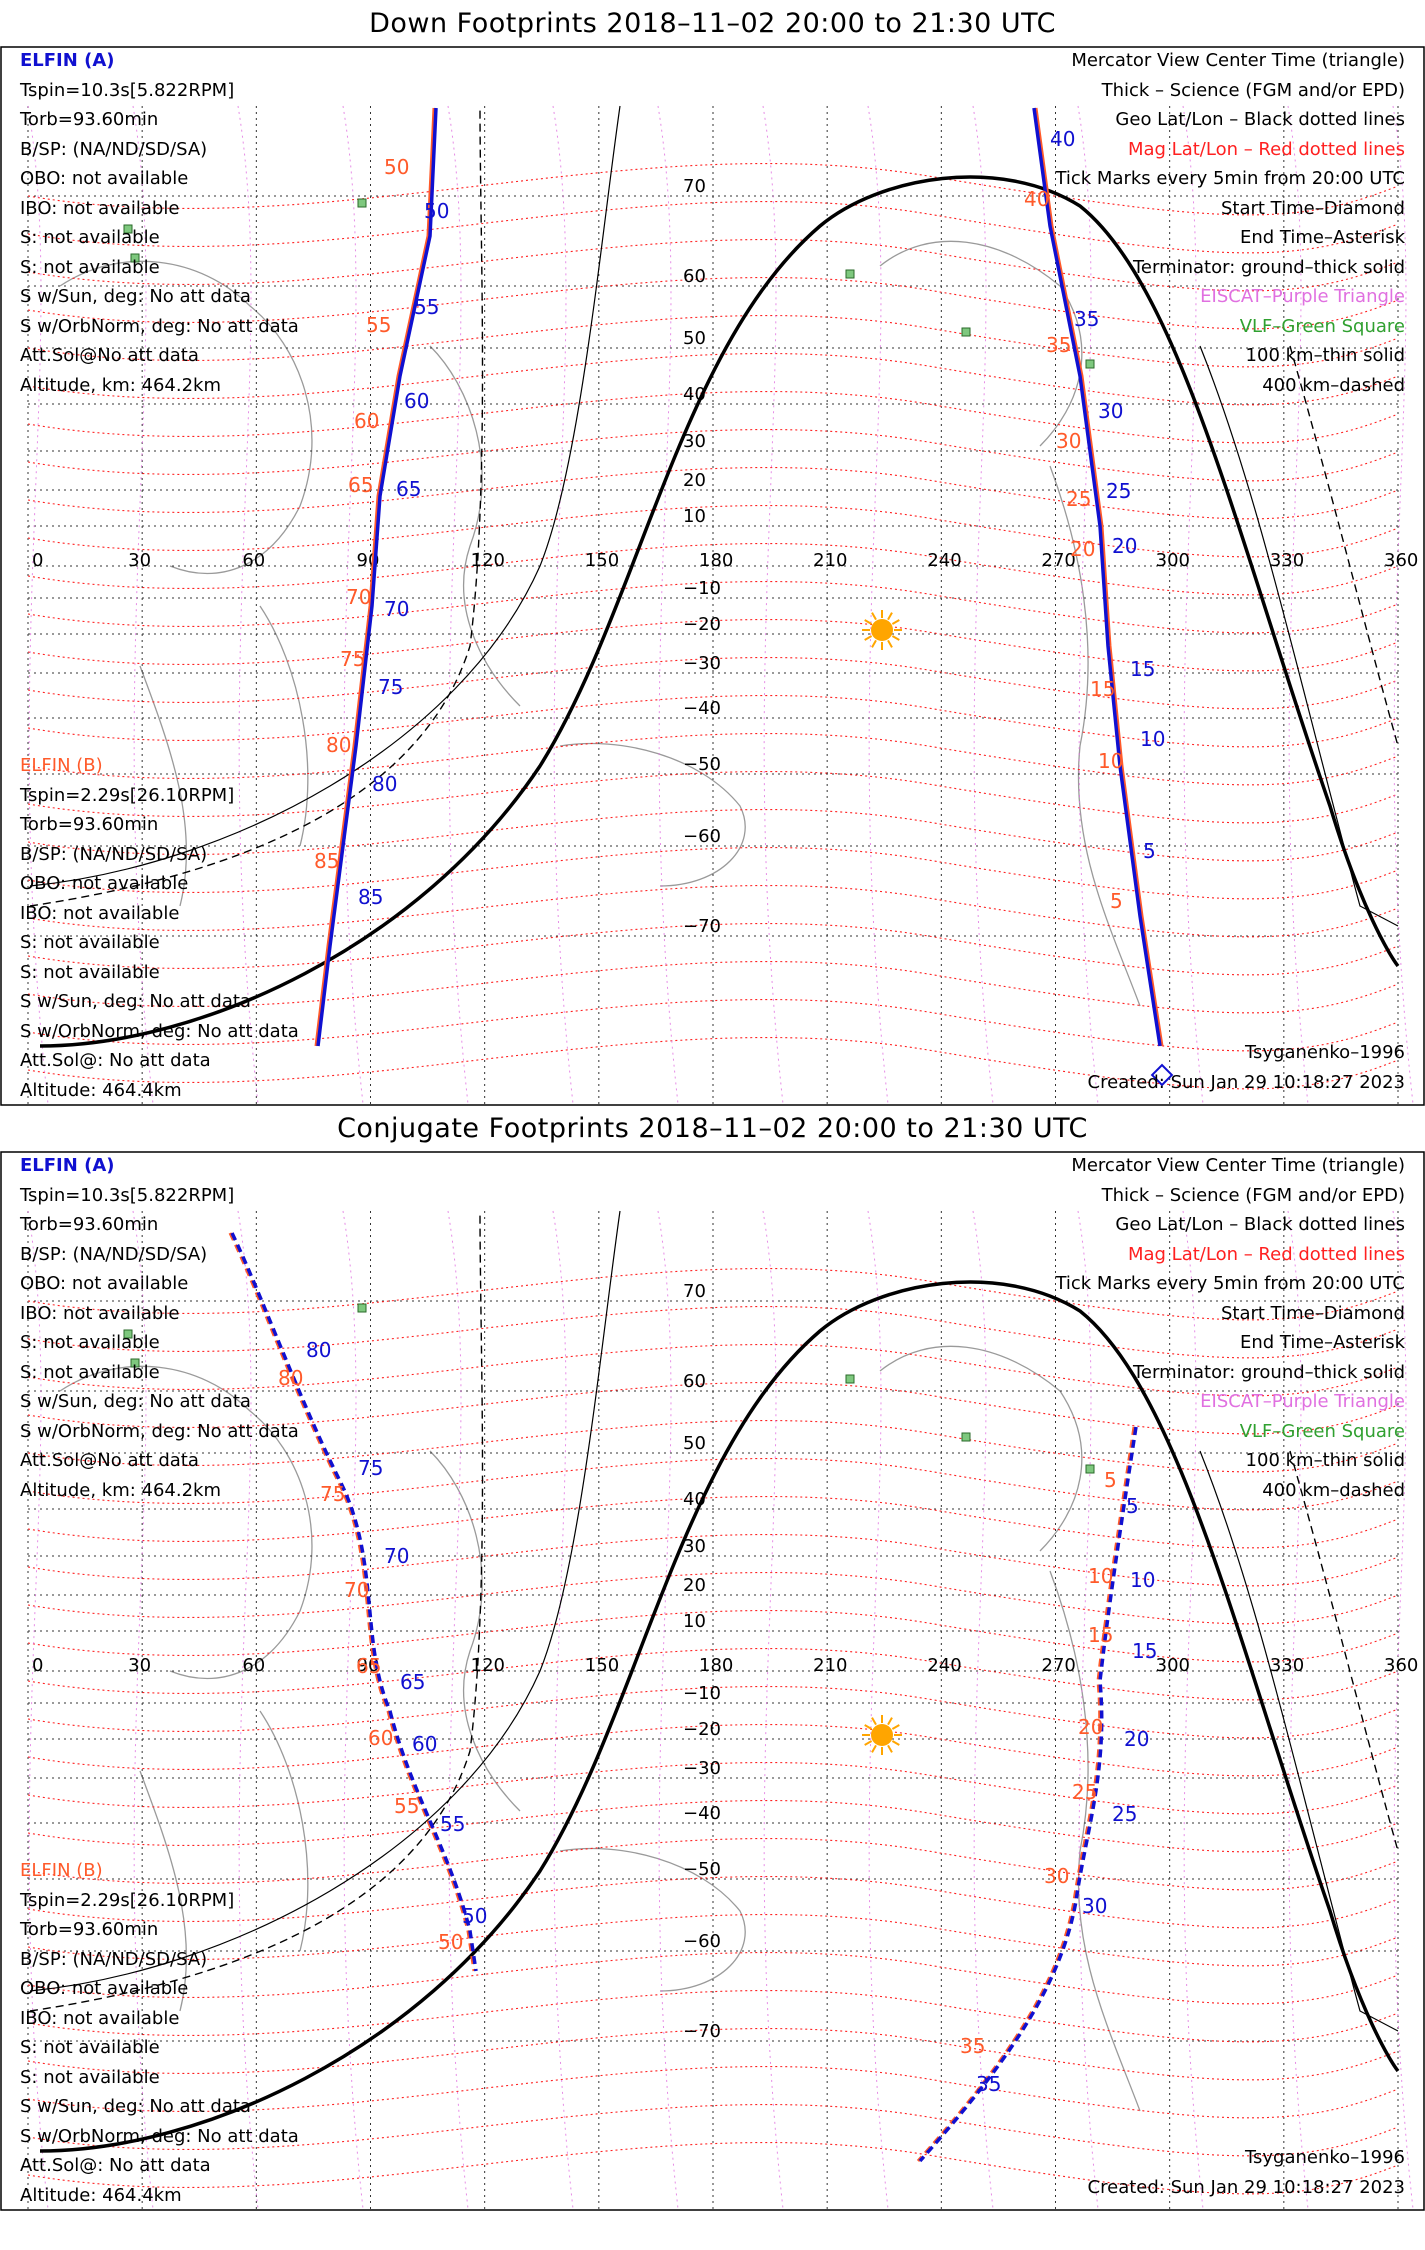  Describe the element at coordinates (370, 897) in the screenshot. I see `elfin-a-tick-label: 85` at that location.